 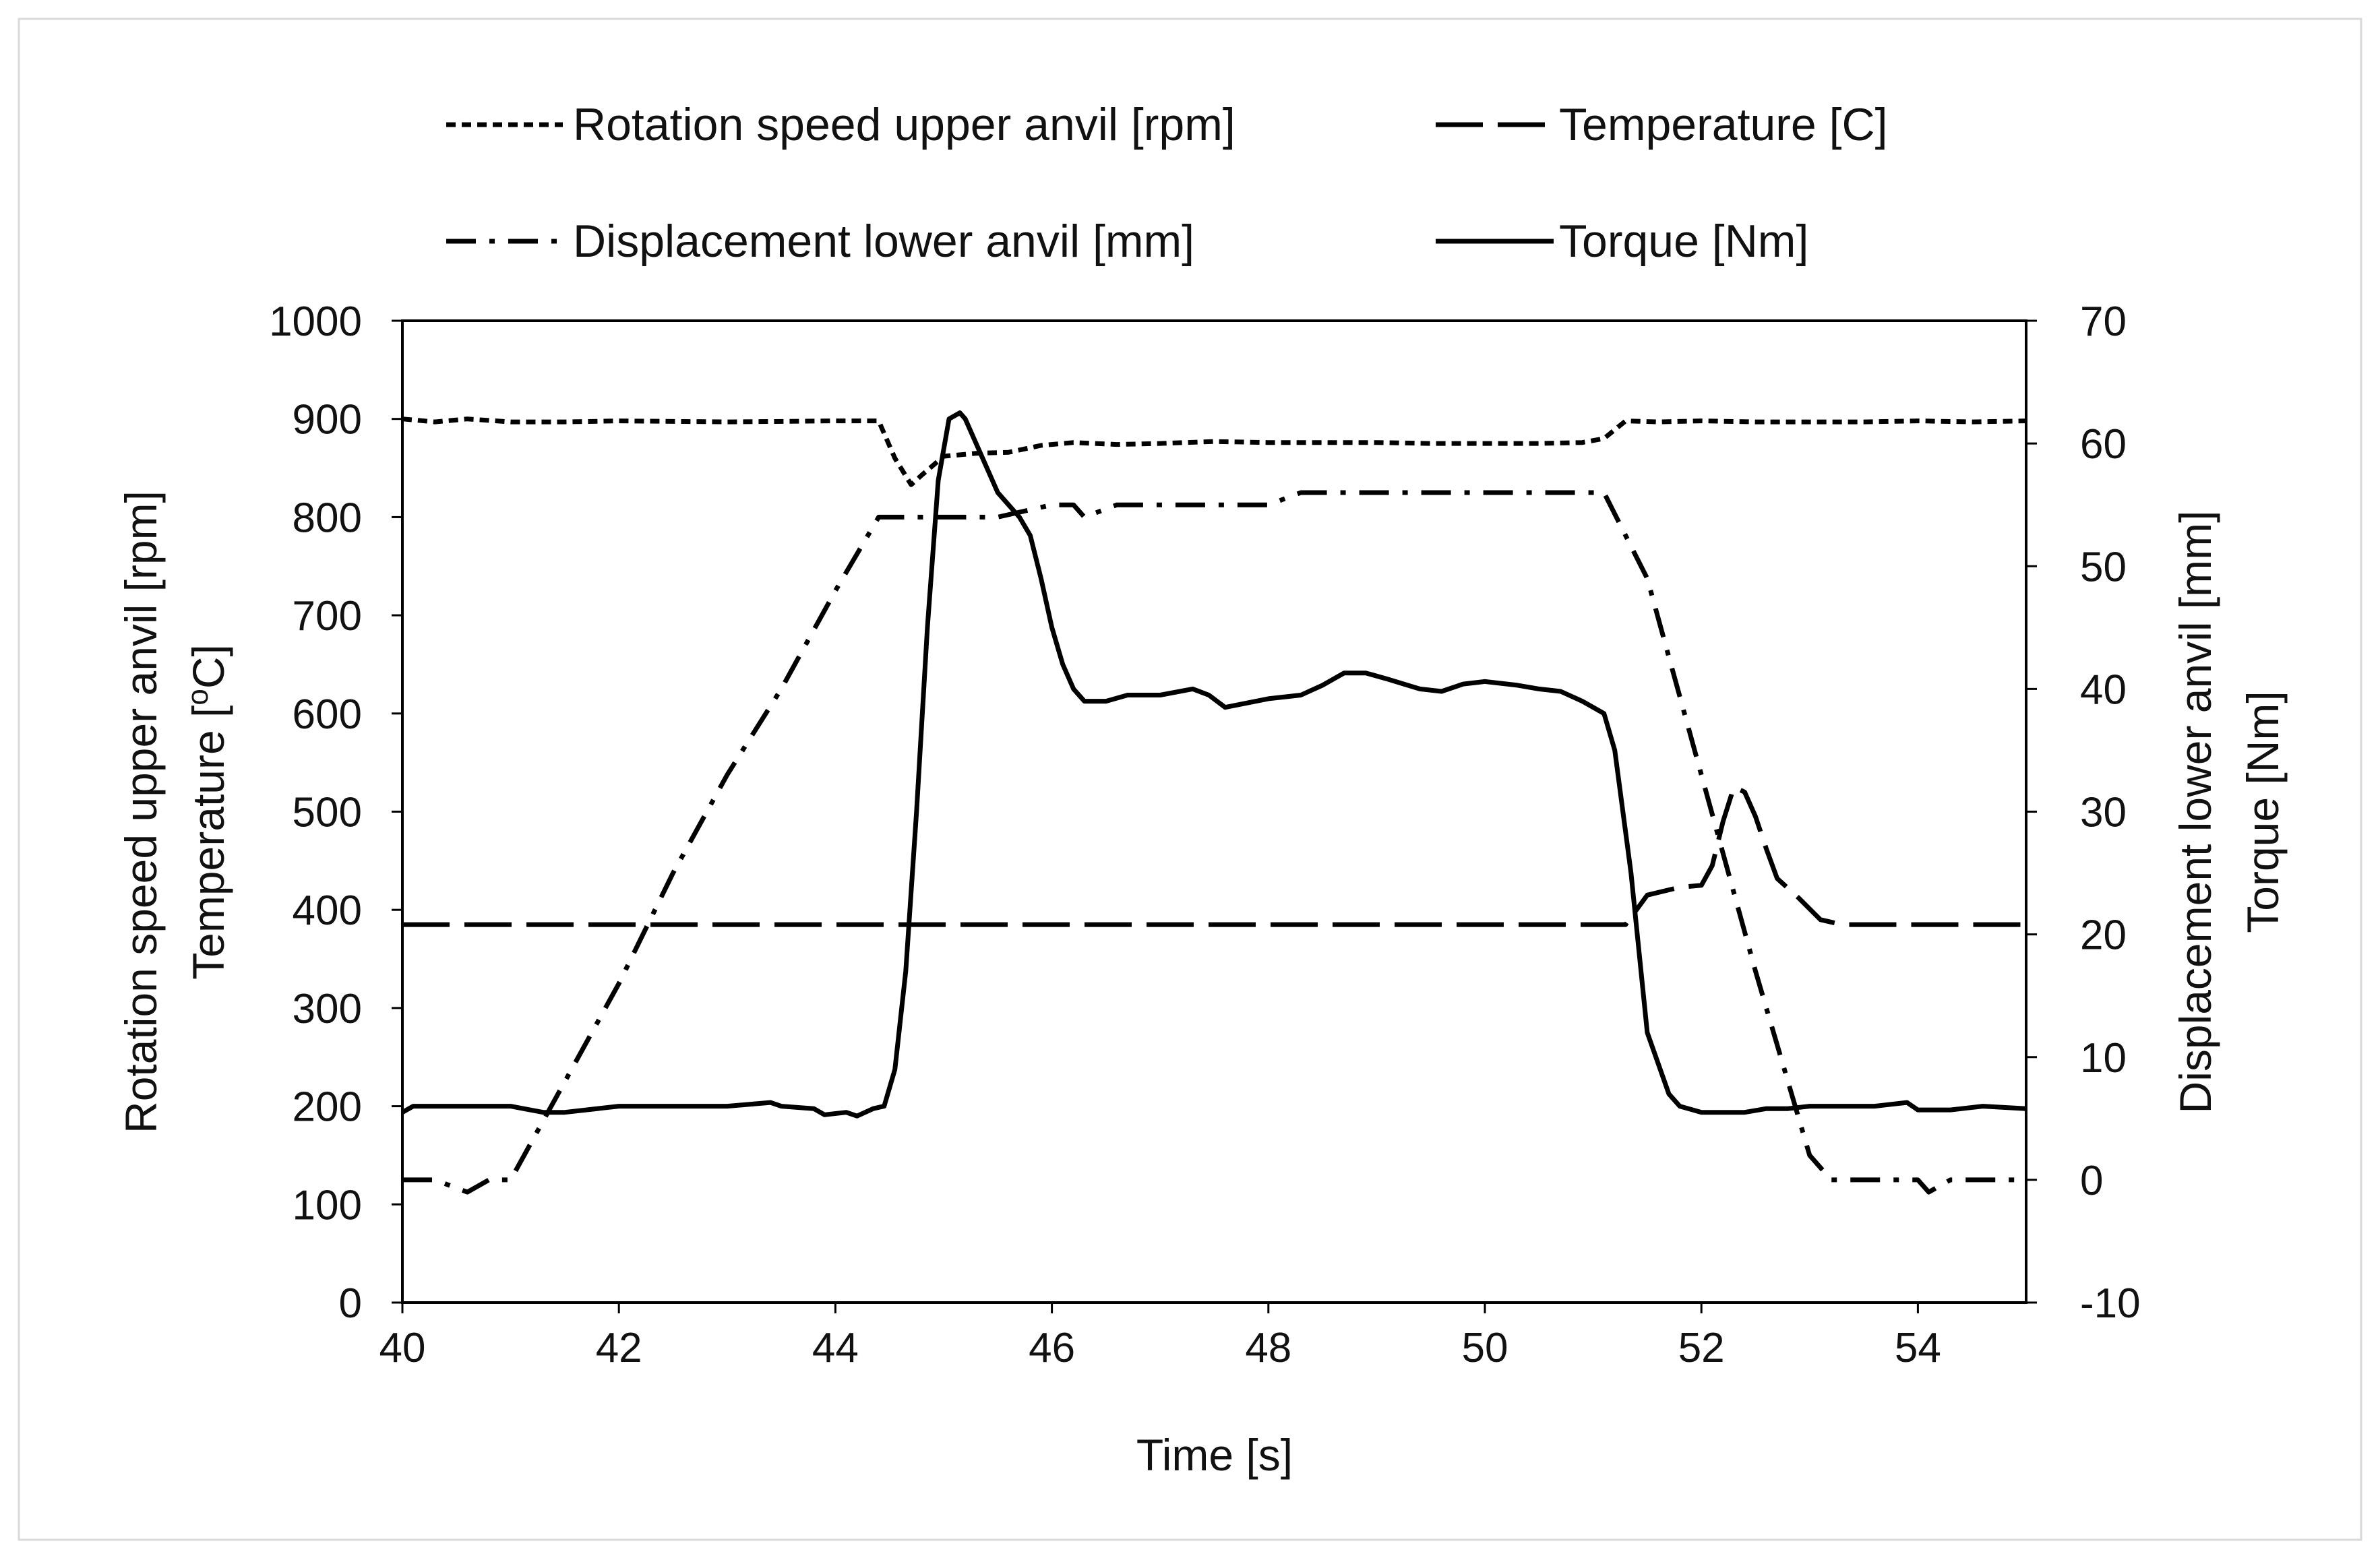 What do you see at coordinates (1268, 1348) in the screenshot?
I see `x-tick-label: 48` at bounding box center [1268, 1348].